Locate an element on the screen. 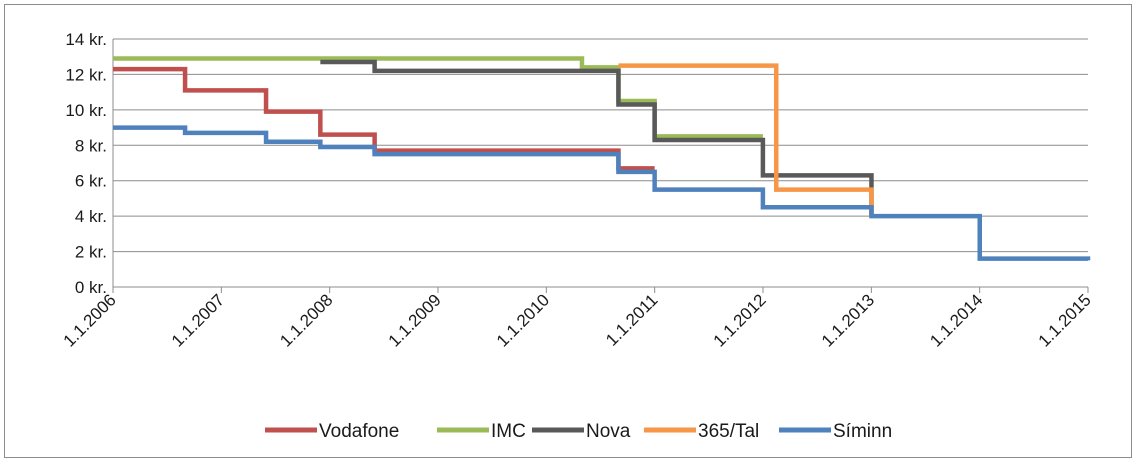 Image resolution: width=1138 pixels, height=464 pixels. y-tick-label: 10 kr. is located at coordinates (86, 110).